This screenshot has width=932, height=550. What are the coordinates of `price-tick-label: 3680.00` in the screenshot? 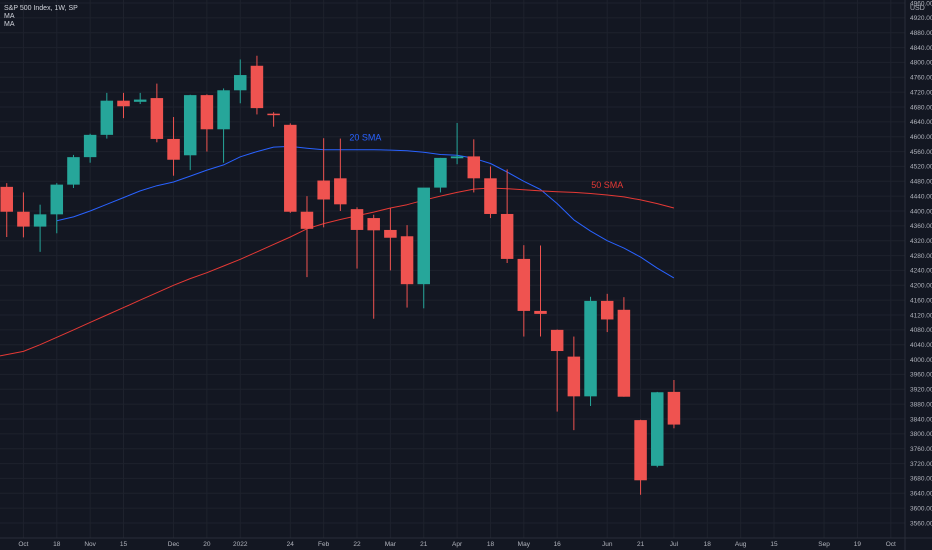 It's located at (921, 479).